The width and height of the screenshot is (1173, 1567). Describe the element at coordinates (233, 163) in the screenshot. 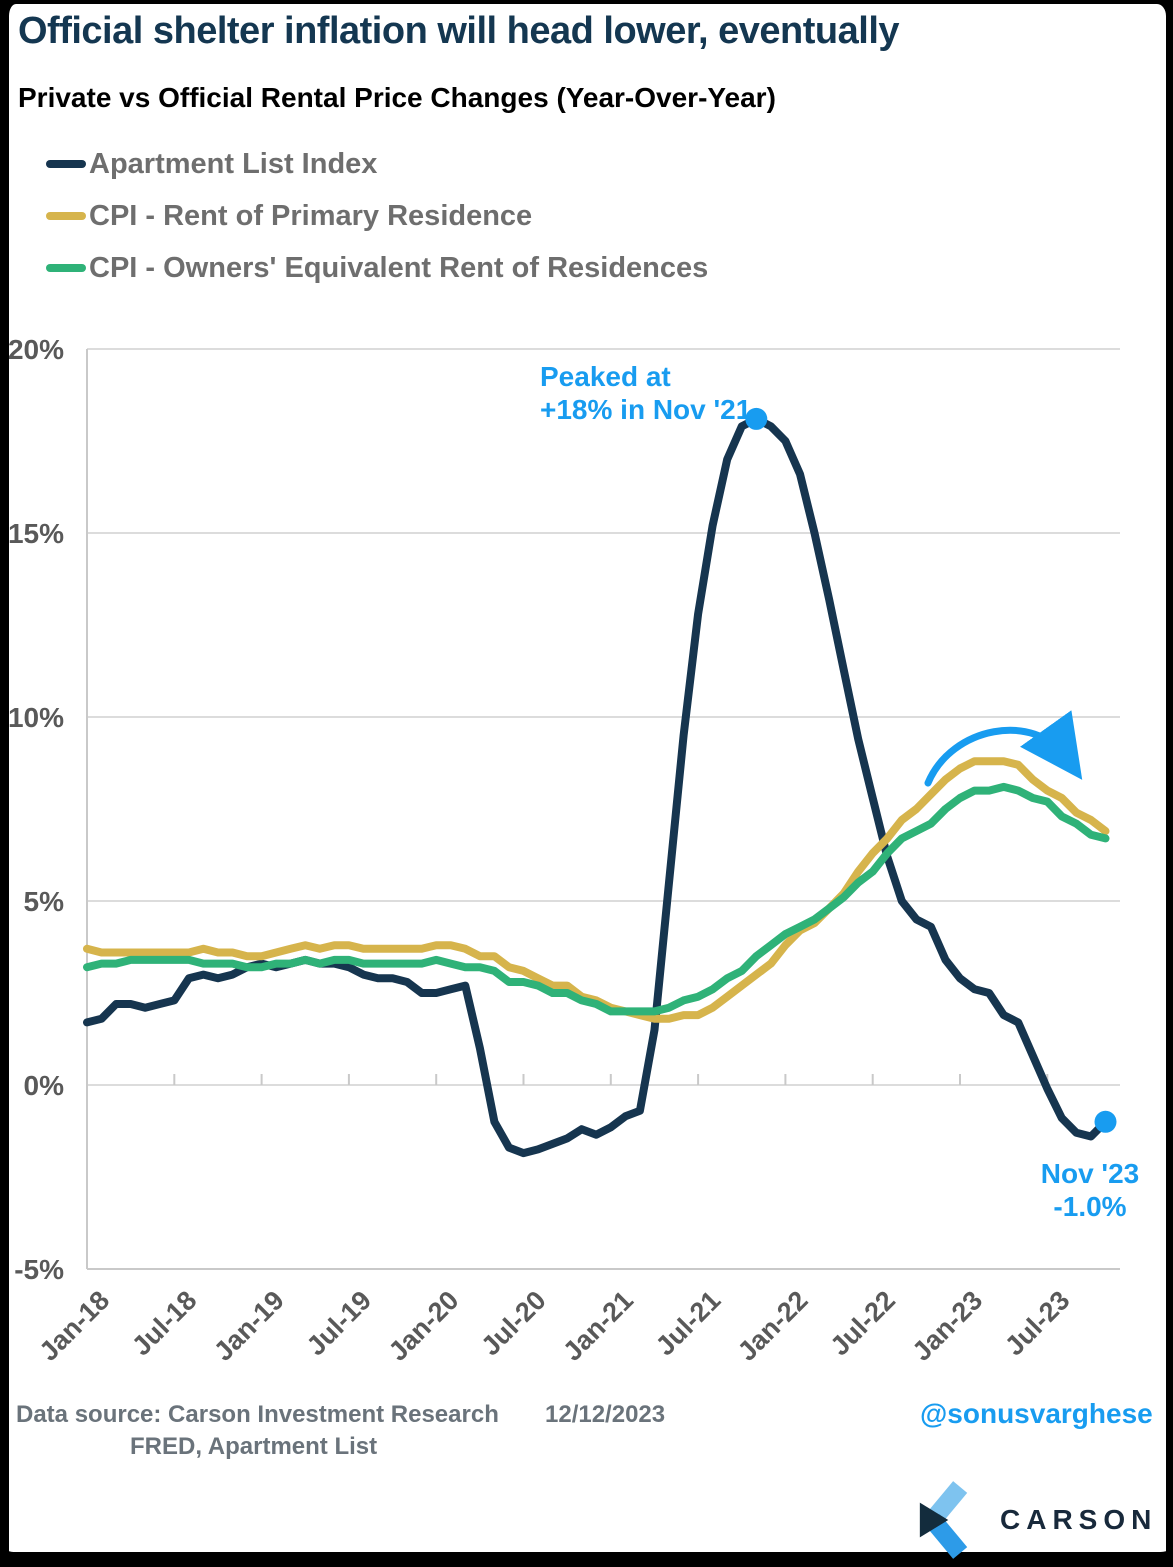

I see `legend-label: Apartment List Index` at that location.